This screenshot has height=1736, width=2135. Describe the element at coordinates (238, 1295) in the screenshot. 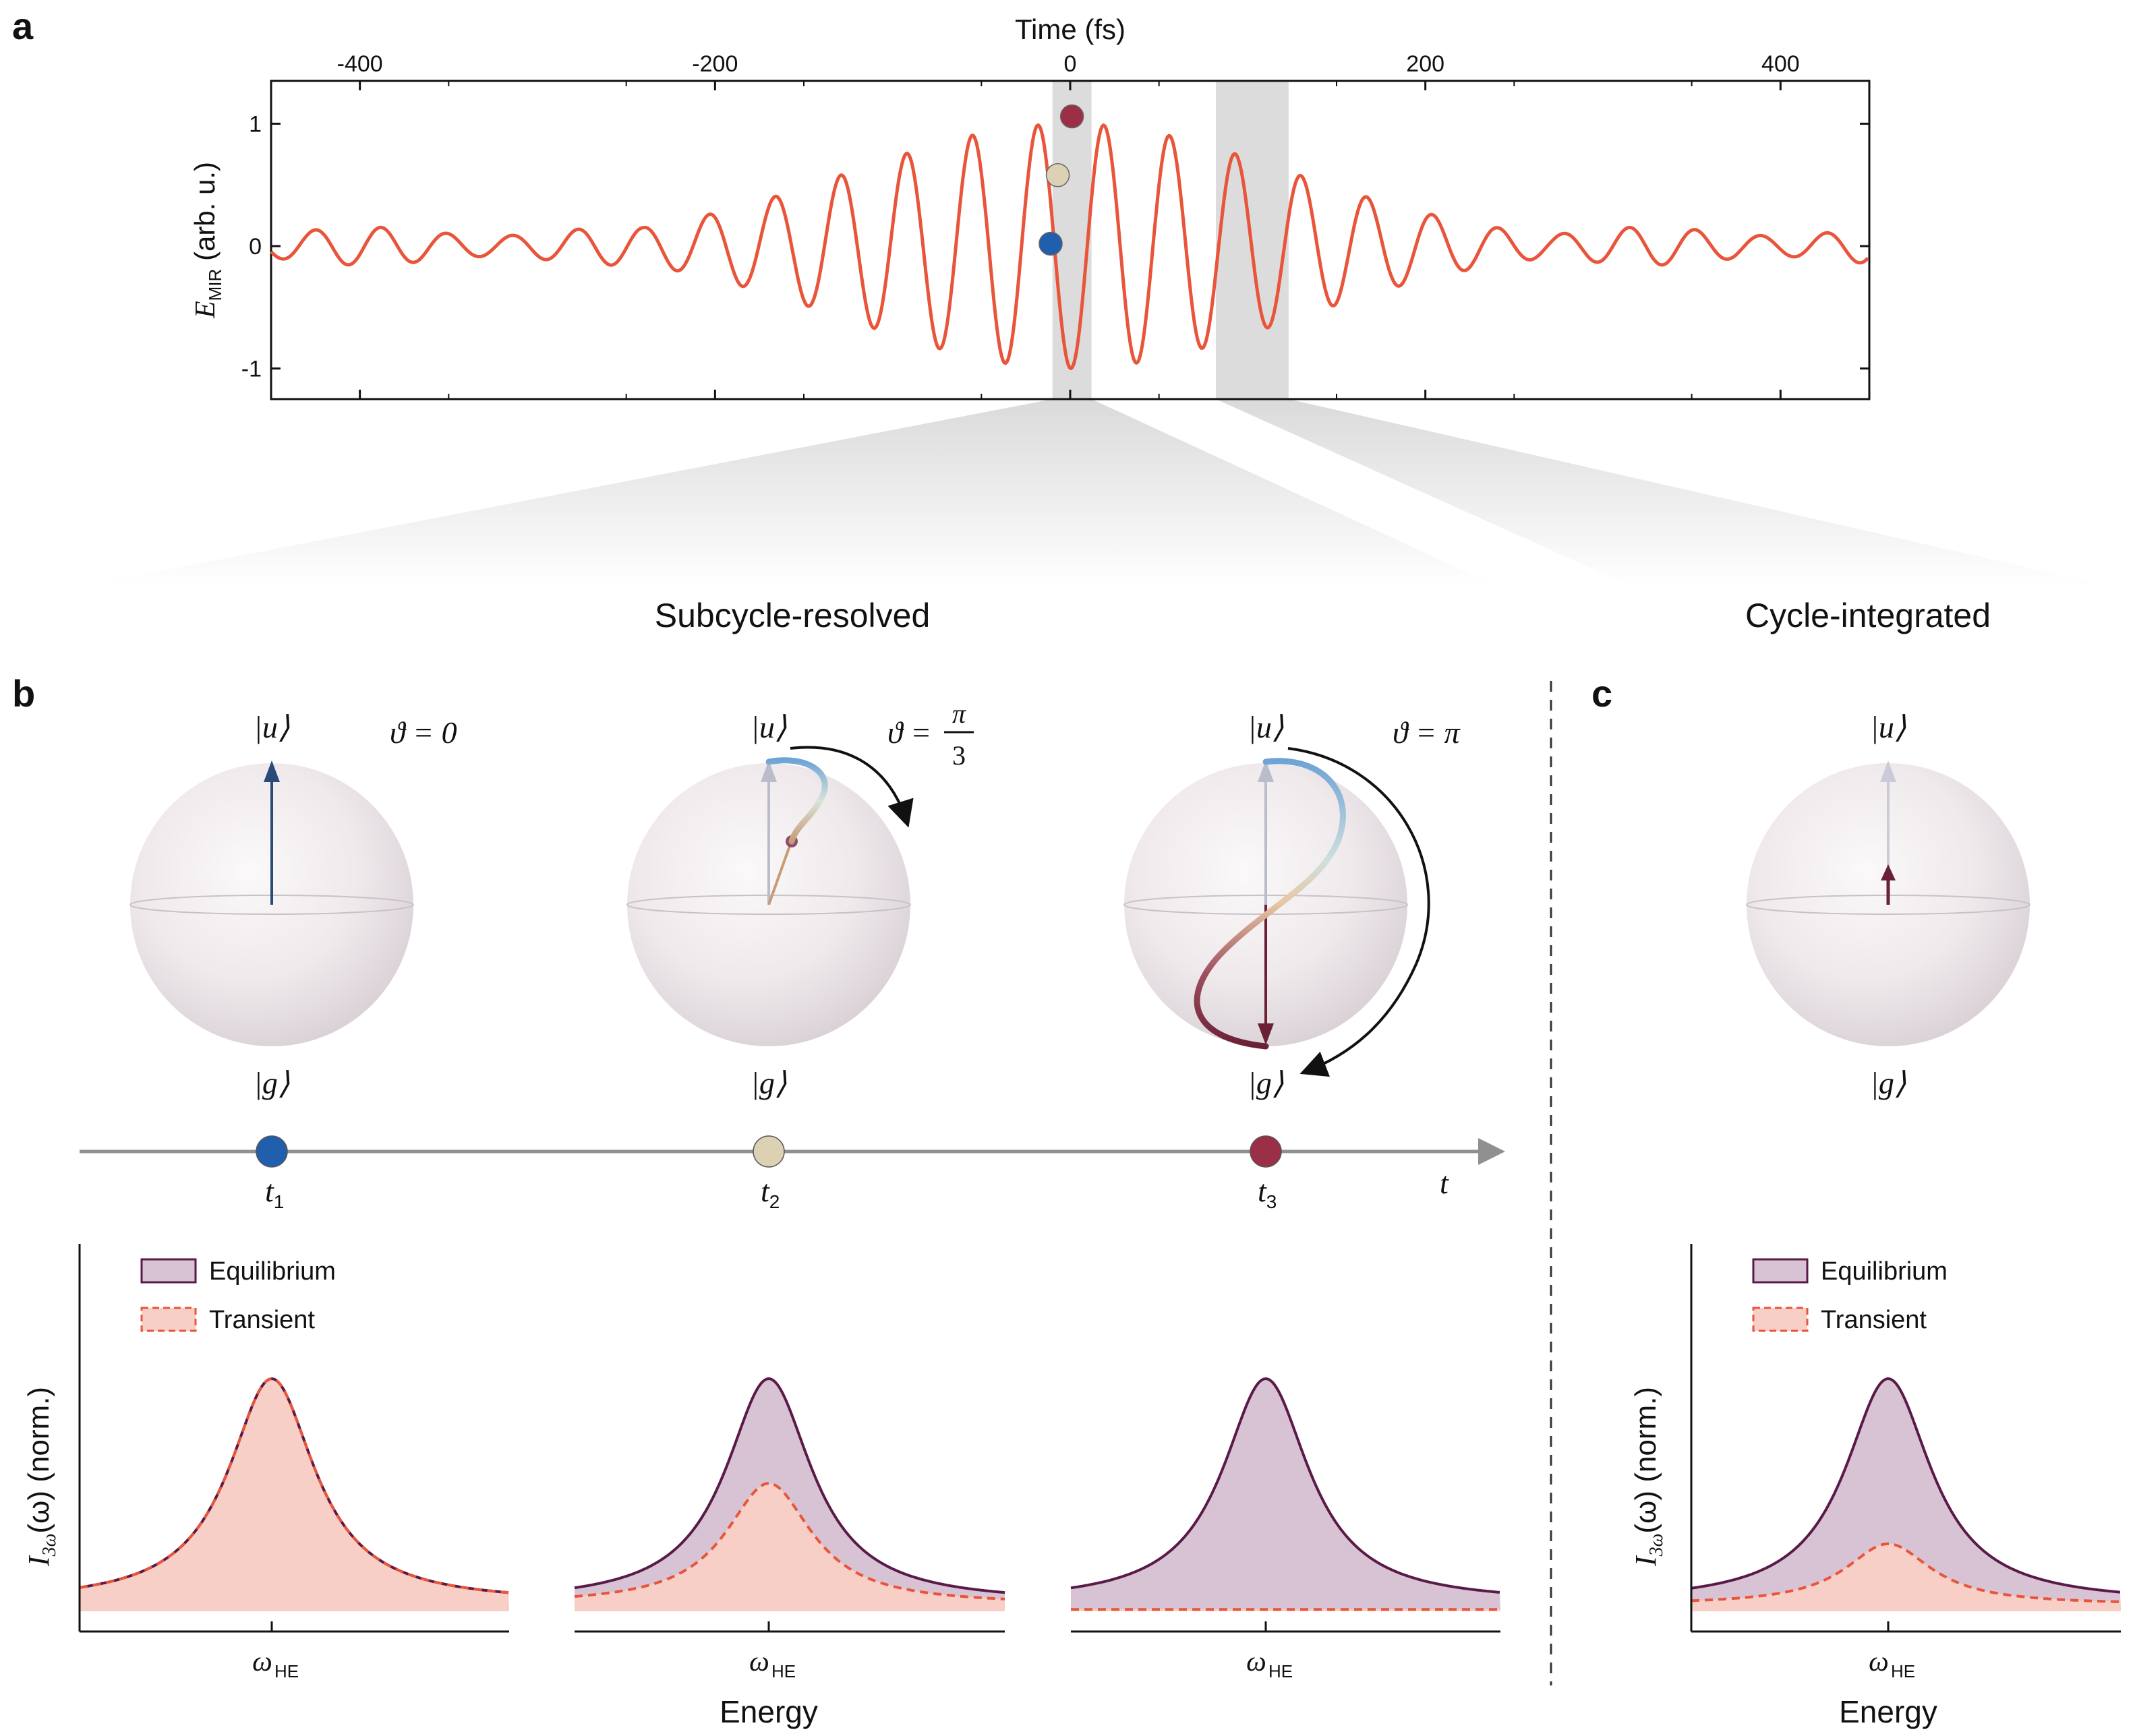

I see `legend-b: Equilibrium Transient` at that location.